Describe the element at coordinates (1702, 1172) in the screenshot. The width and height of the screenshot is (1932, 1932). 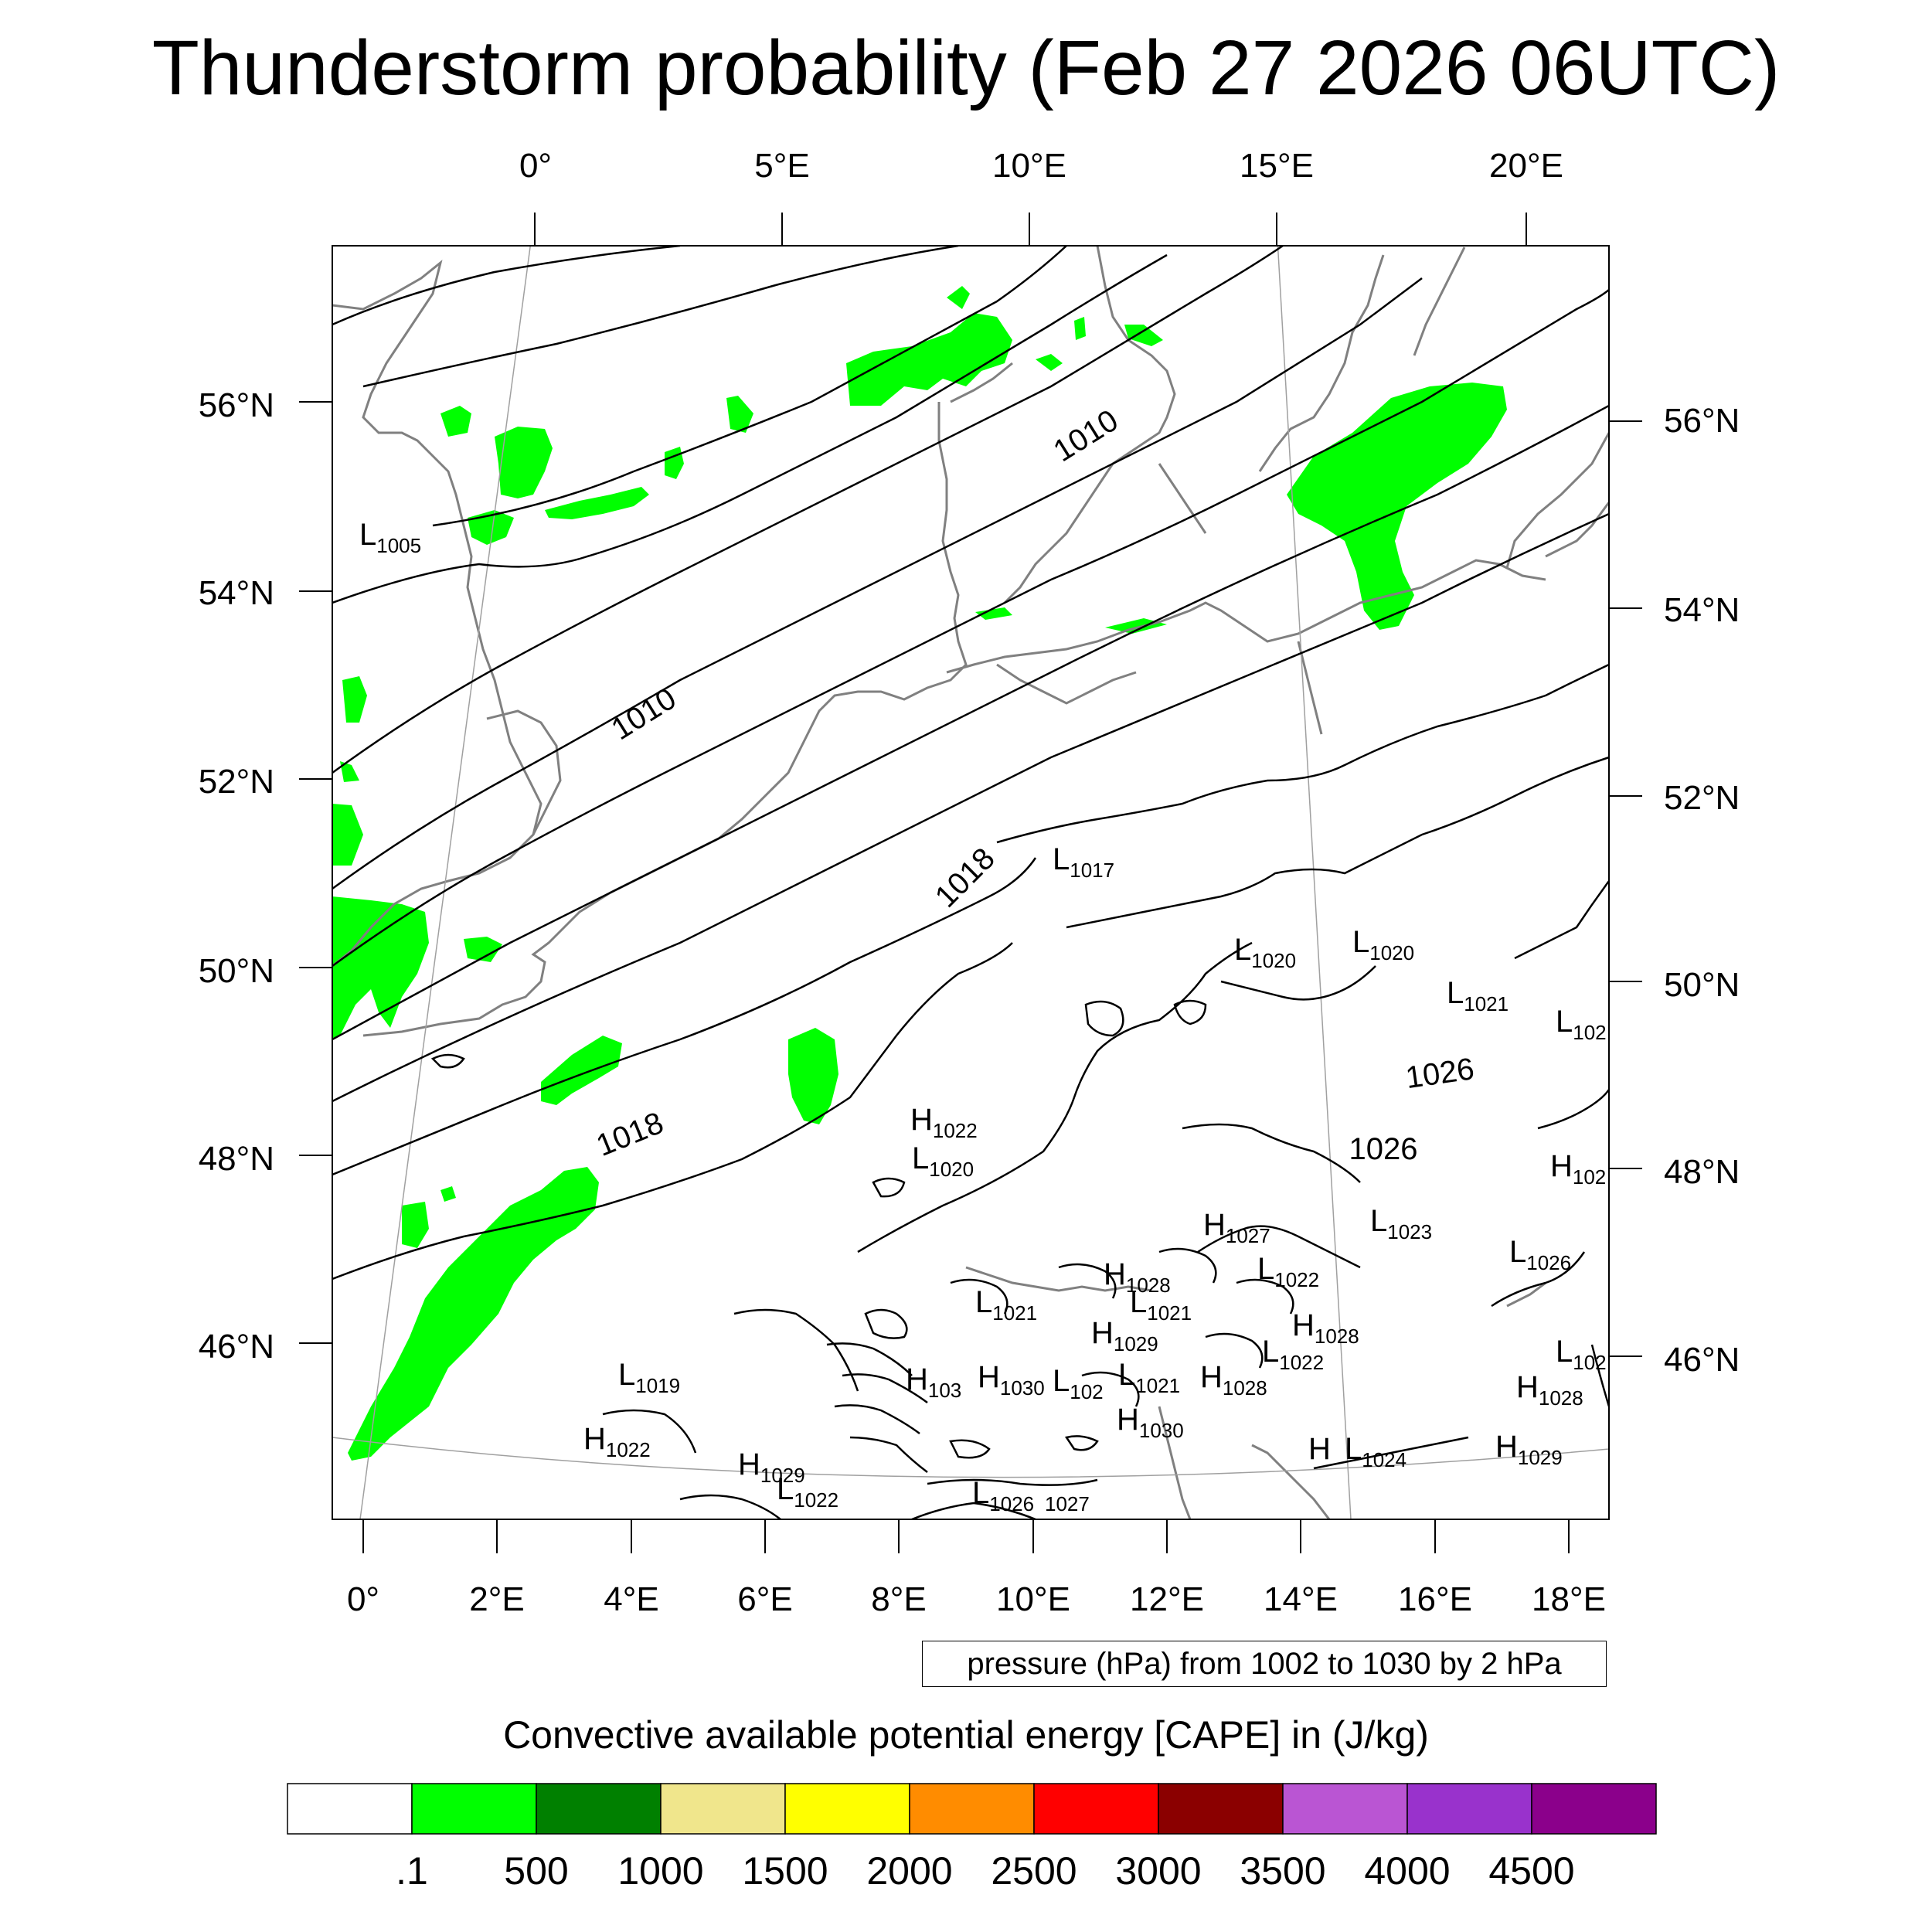
I see `right-lat-label-48n: 48°N` at that location.